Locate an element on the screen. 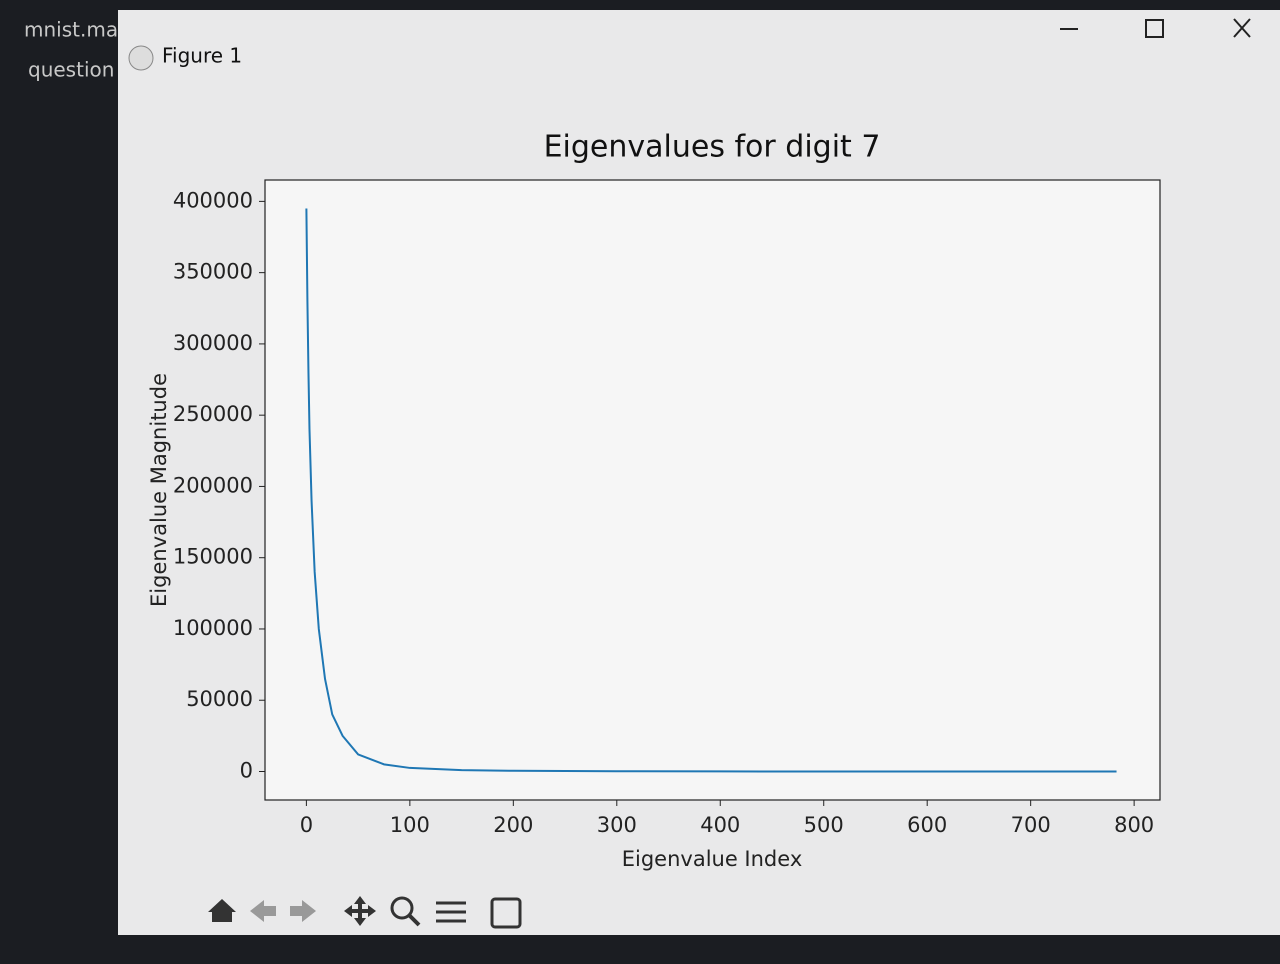 The height and width of the screenshot is (964, 1280). window-title: Figure 1 is located at coordinates (202, 56).